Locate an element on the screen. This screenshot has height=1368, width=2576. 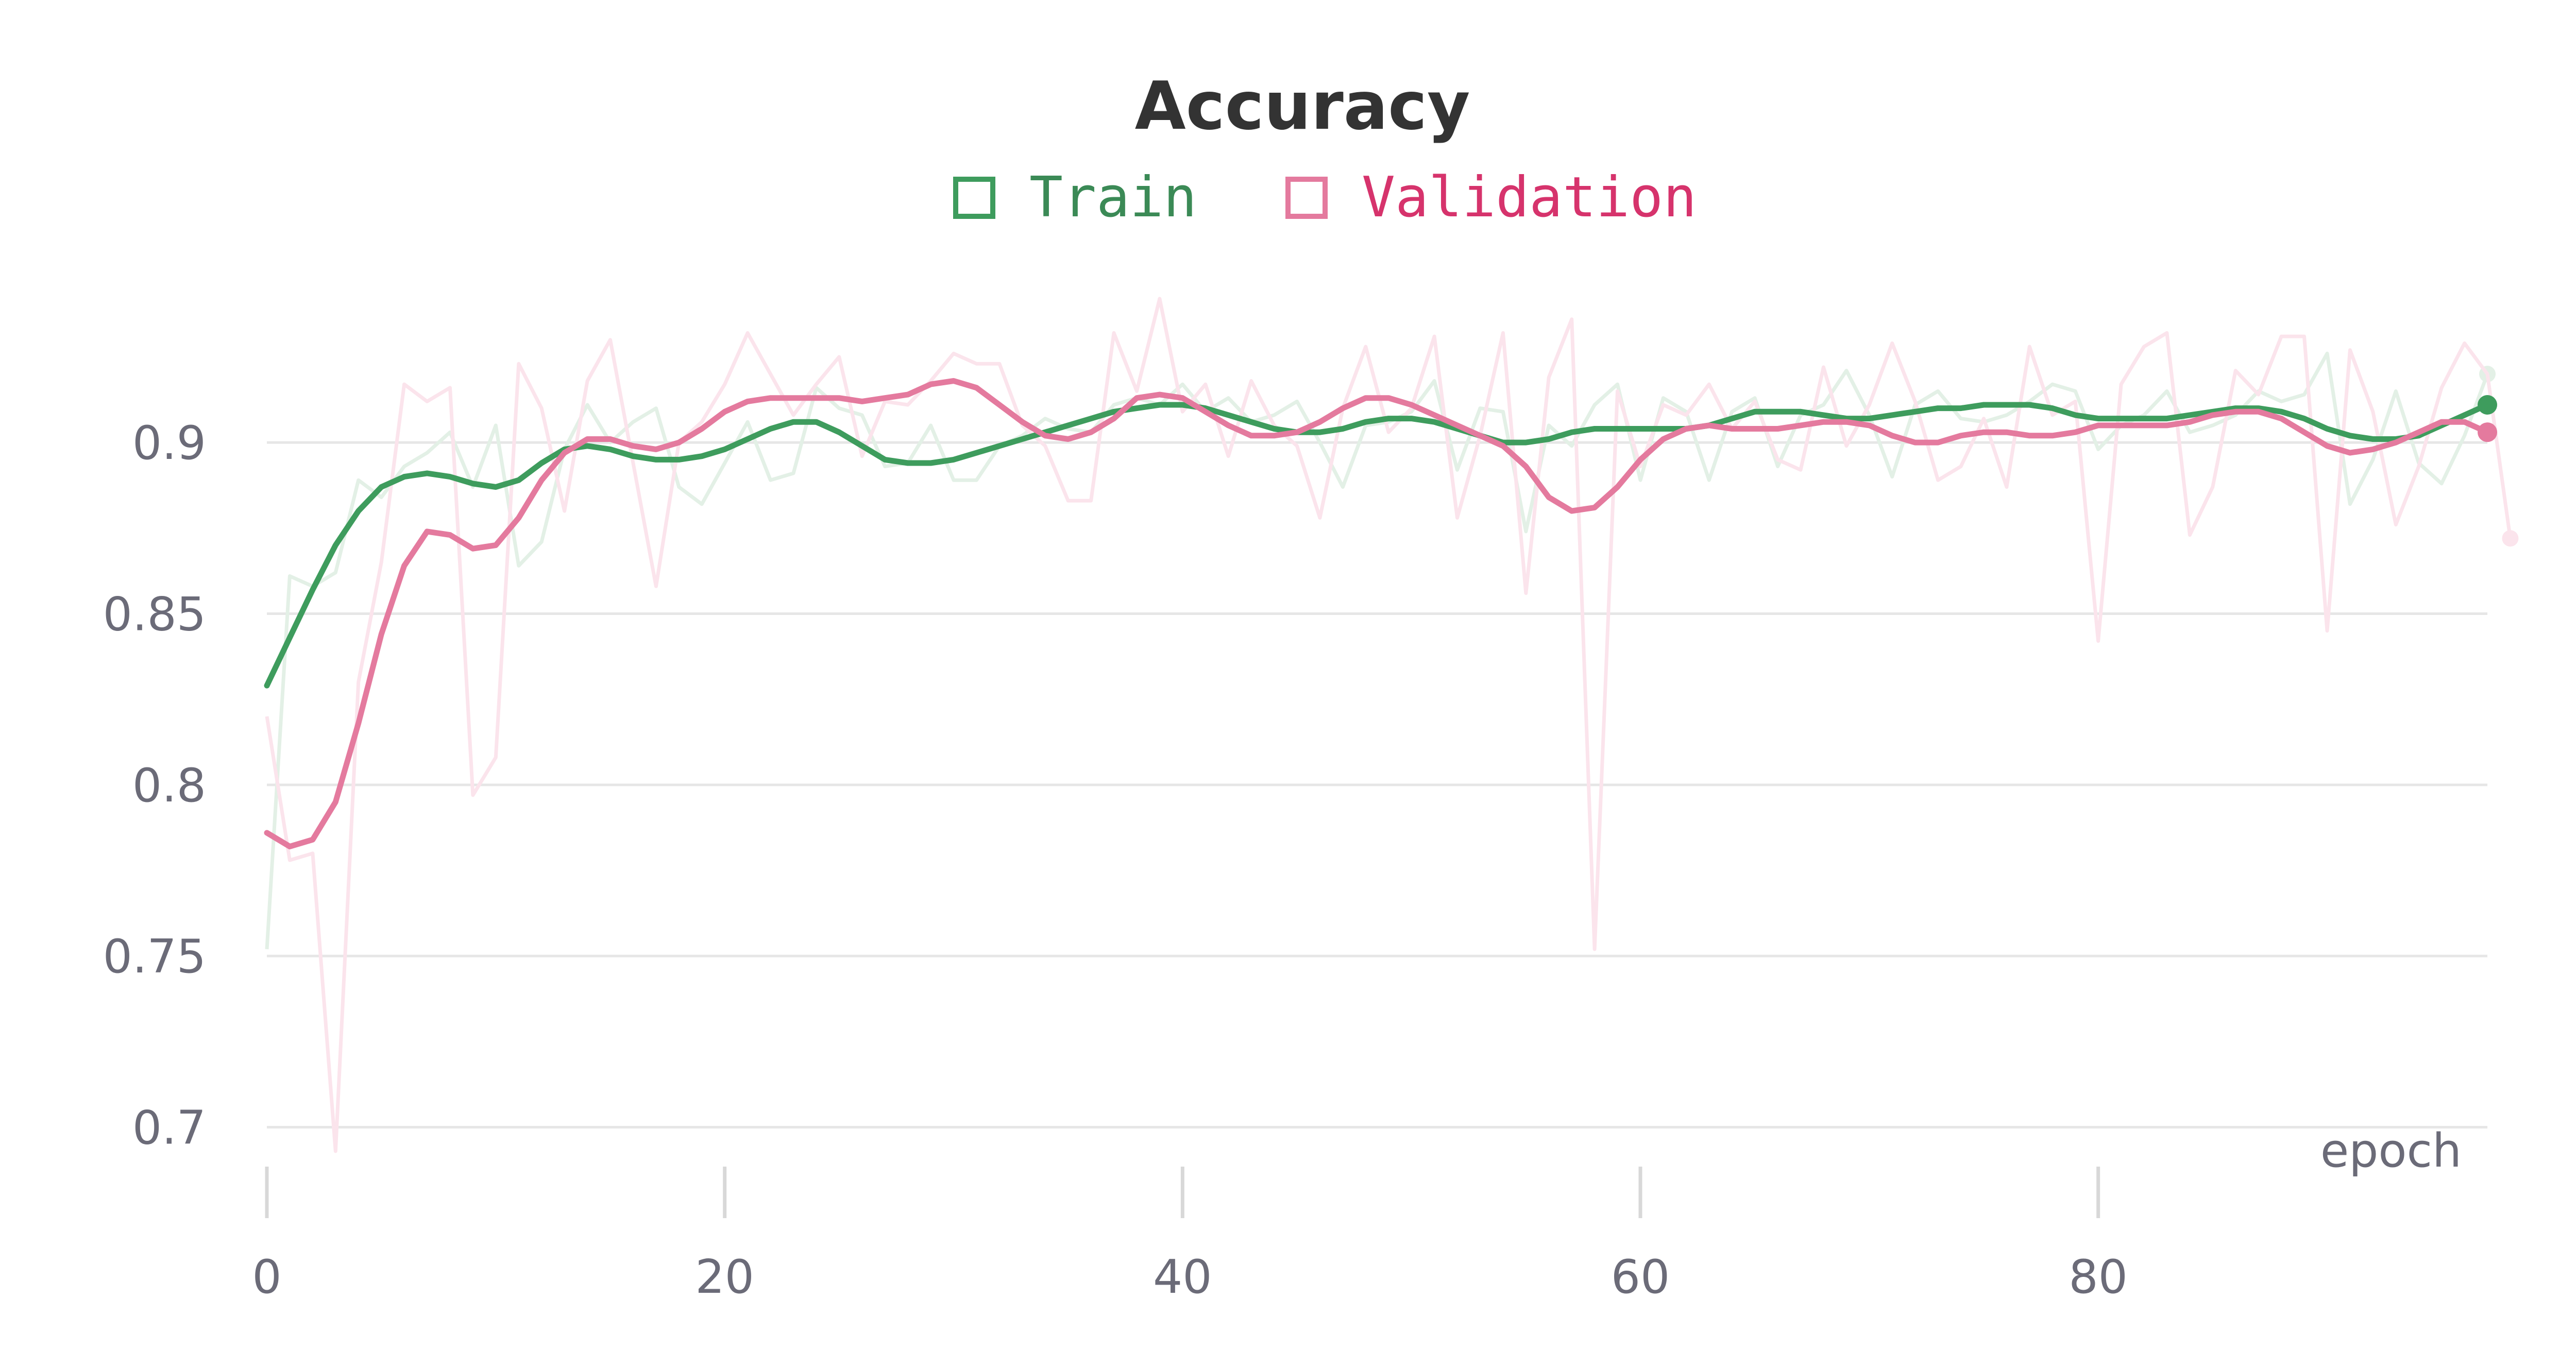
x-tick-label: 20 is located at coordinates (724, 1277).